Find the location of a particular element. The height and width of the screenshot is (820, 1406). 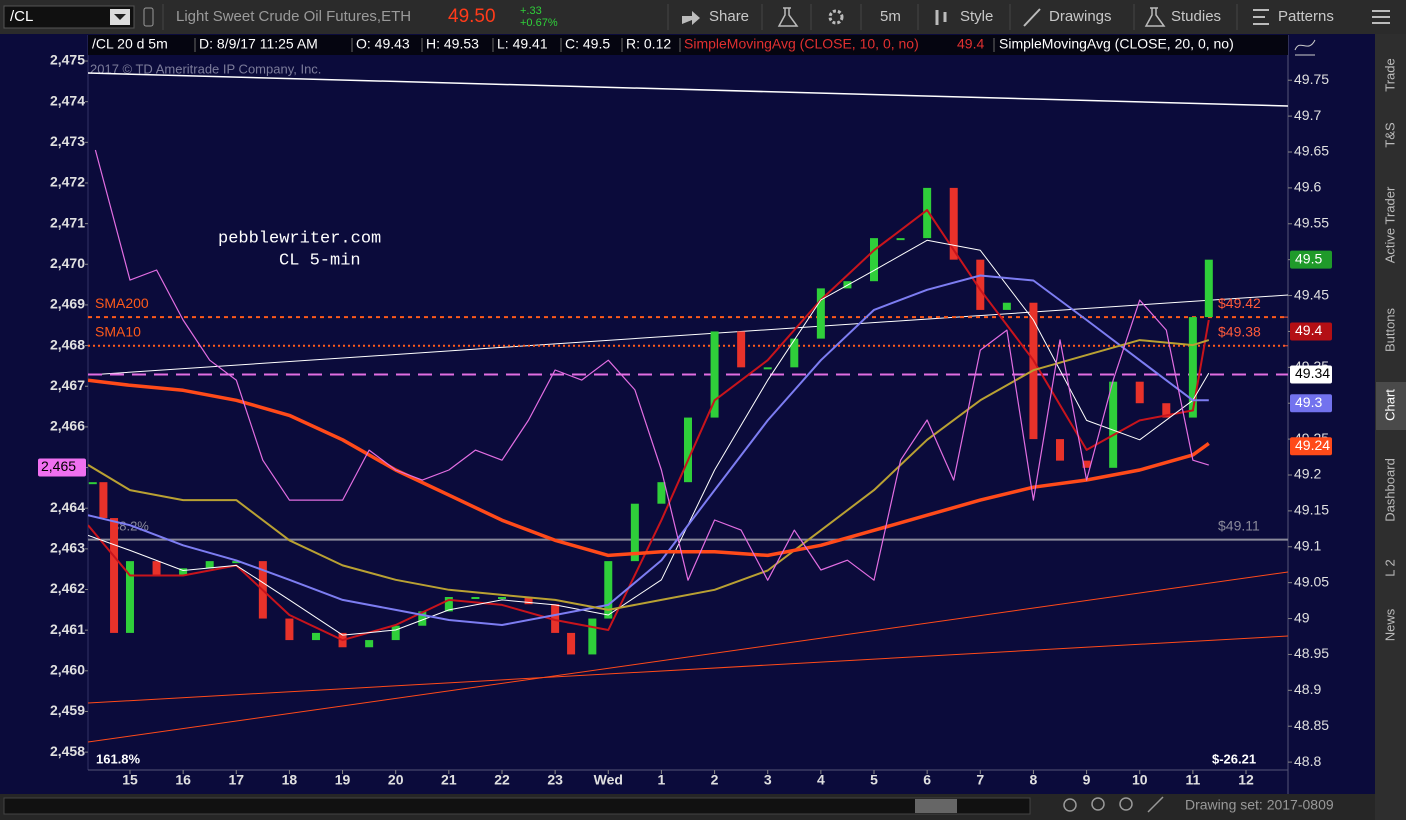

menu-button is located at coordinates (1381, 17).